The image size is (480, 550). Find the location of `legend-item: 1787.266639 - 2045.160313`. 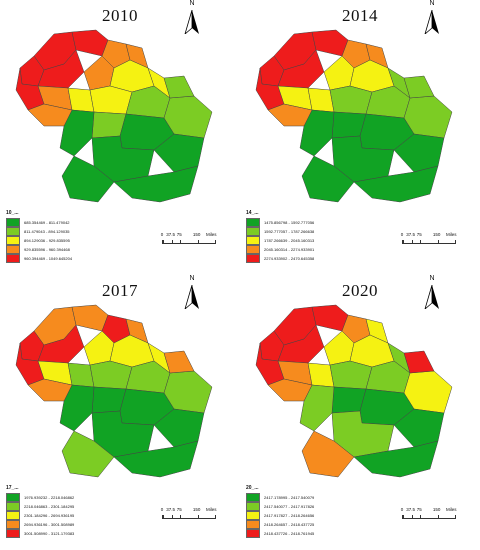

legend-item: 1787.266639 - 2045.160313 is located at coordinates (321, 240).